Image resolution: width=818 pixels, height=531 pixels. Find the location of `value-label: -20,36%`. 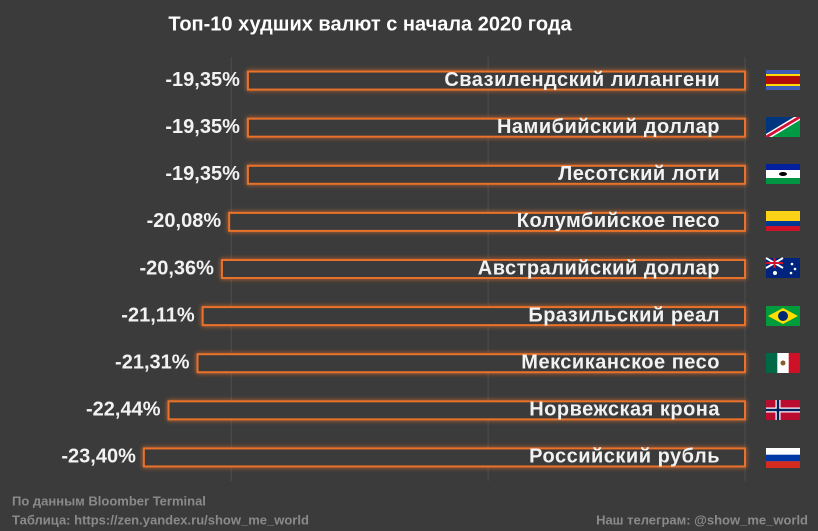

value-label: -20,36% is located at coordinates (176, 268).